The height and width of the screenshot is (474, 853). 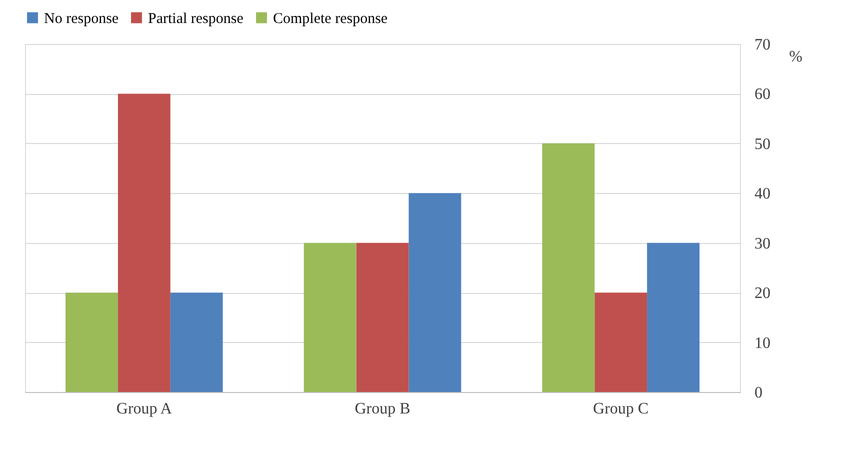 What do you see at coordinates (762, 144) in the screenshot?
I see `y-tick-label: 50` at bounding box center [762, 144].